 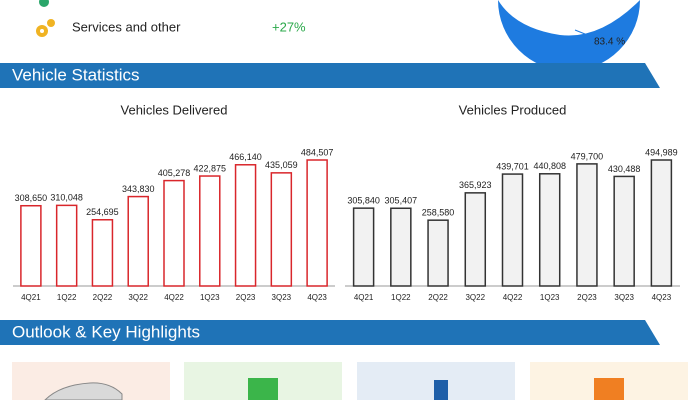 I want to click on value-label: 258,580, so click(x=438, y=213).